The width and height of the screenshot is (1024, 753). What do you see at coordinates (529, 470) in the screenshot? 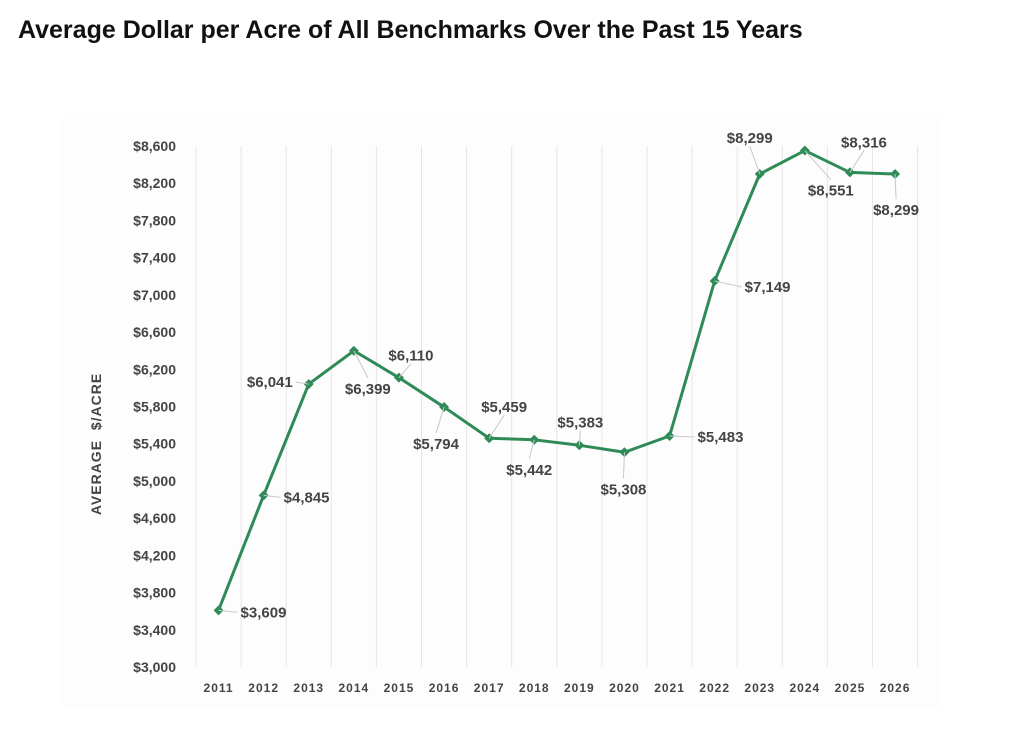
I see `data-label: $5,442` at bounding box center [529, 470].